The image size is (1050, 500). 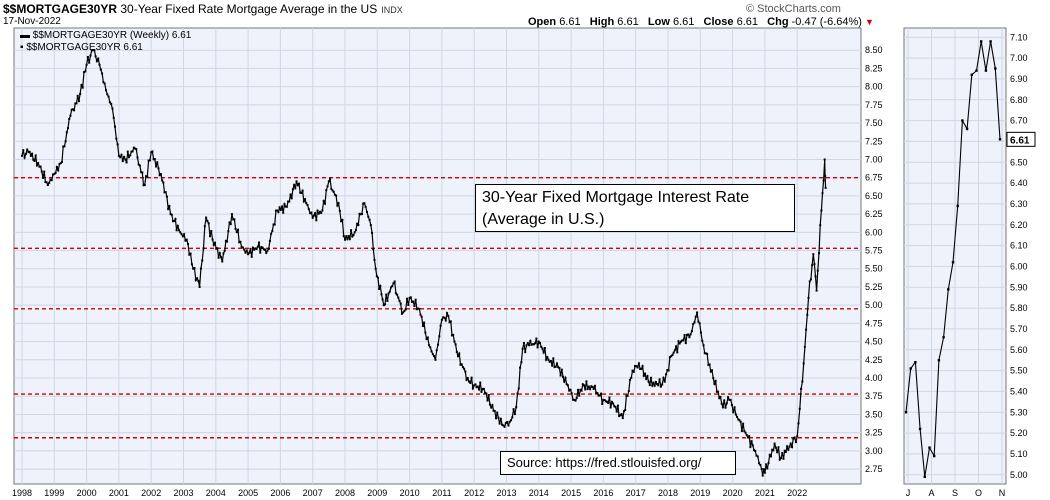 I want to click on chart-date: 17-Nov-2022, so click(x=32, y=21).